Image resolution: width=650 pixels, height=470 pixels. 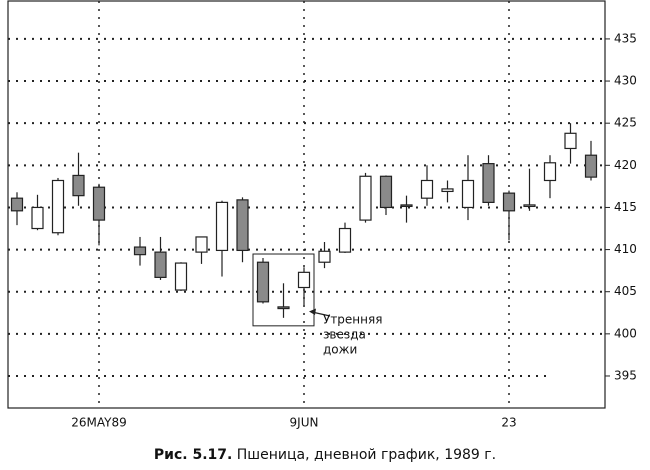 What do you see at coordinates (625, 123) in the screenshot?
I see `y-tick-label: 425` at bounding box center [625, 123].